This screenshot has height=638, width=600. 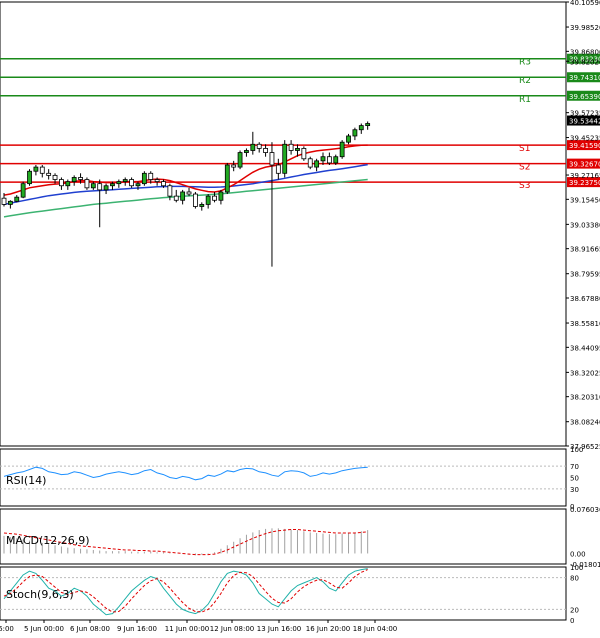 I want to click on time-tick-label: 6 Jun 08:00, so click(x=90, y=629).